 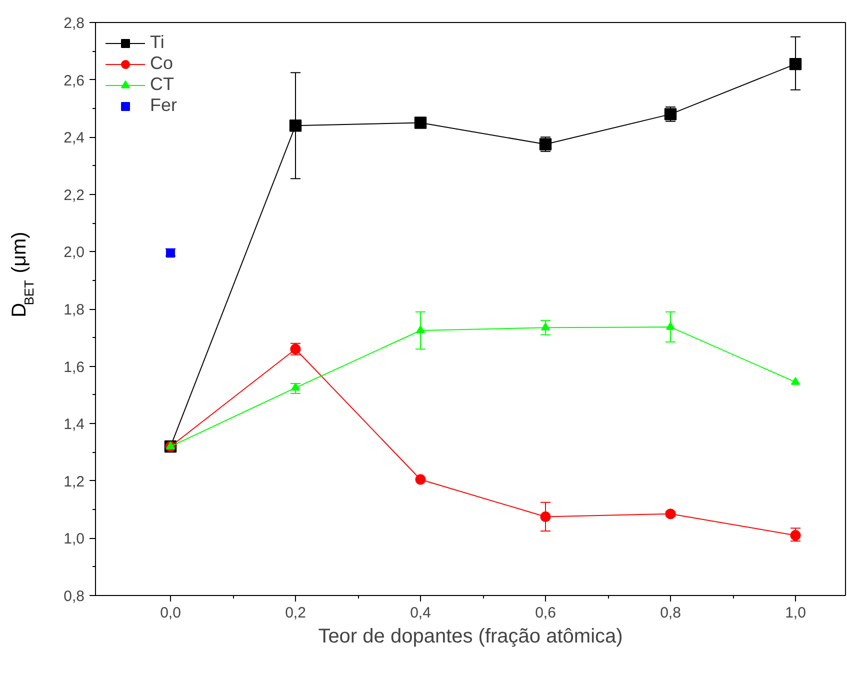 What do you see at coordinates (74, 23) in the screenshot?
I see `y-tick-label: 2,8` at bounding box center [74, 23].